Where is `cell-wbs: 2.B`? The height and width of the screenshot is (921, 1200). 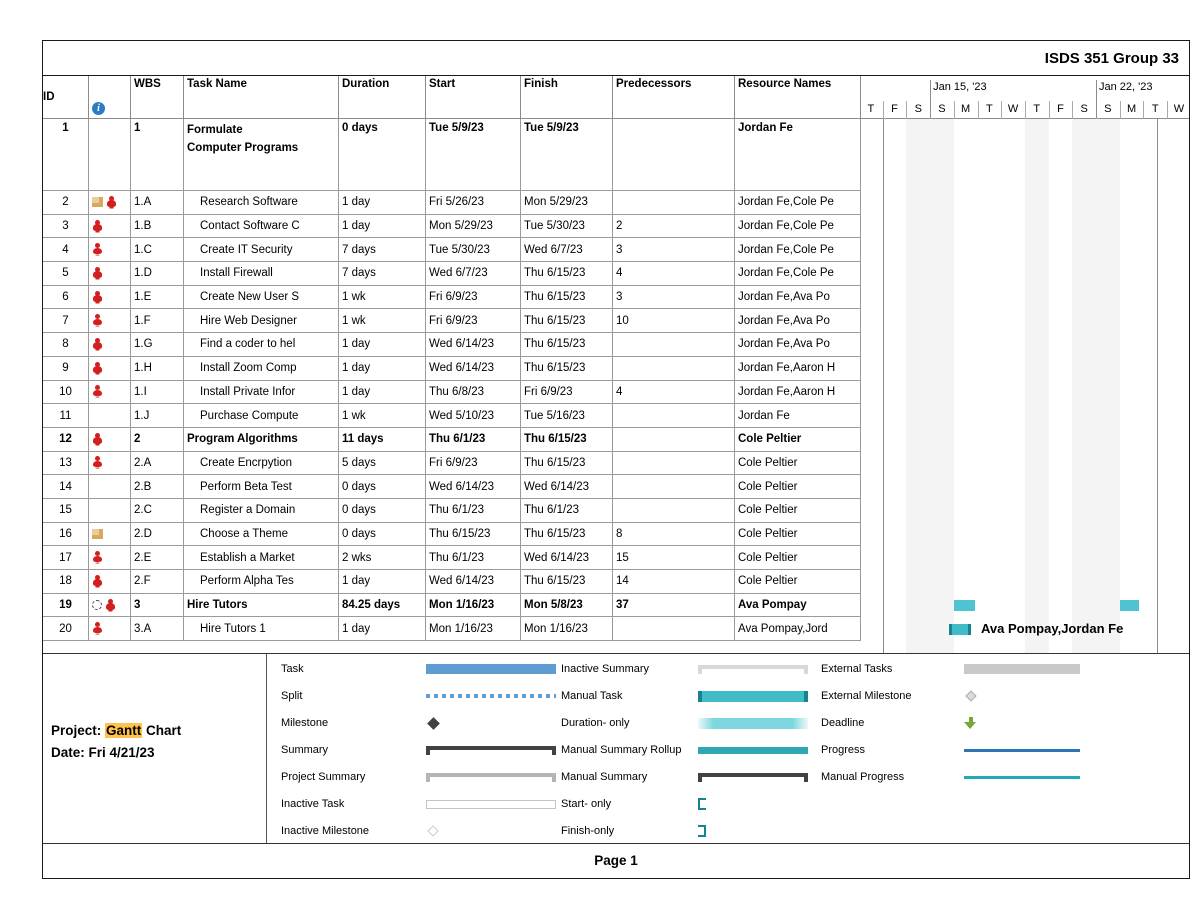
cell-wbs: 2.B is located at coordinates (157, 487).